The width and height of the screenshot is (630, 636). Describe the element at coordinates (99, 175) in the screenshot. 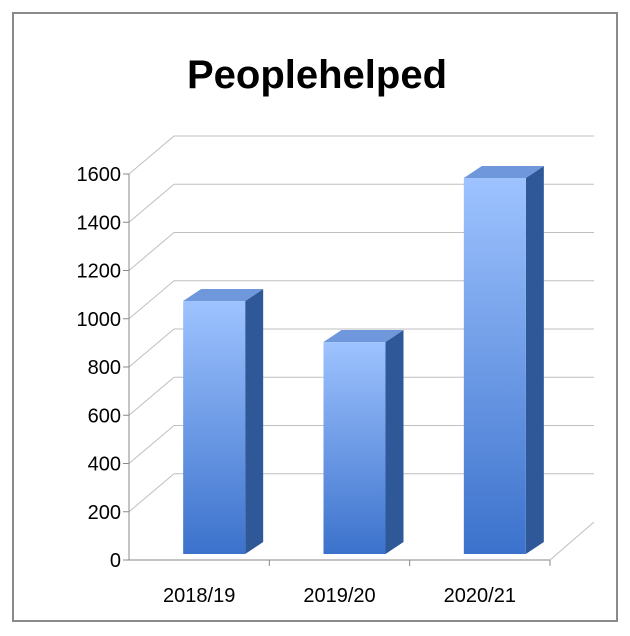

I see `y-tick-label: 1600` at that location.